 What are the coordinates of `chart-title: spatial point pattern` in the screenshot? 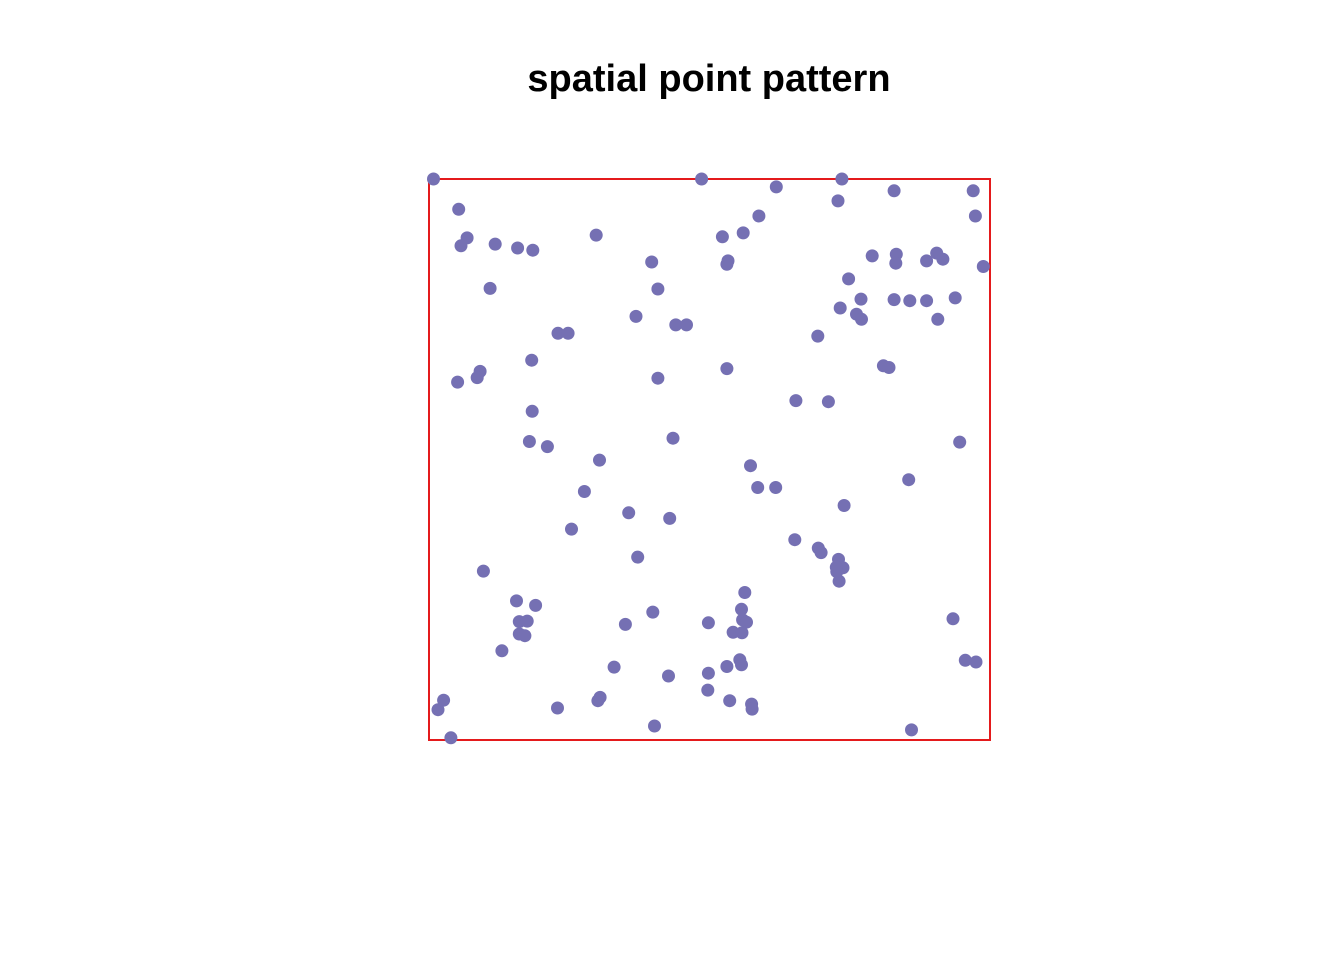 It's located at (709, 79).